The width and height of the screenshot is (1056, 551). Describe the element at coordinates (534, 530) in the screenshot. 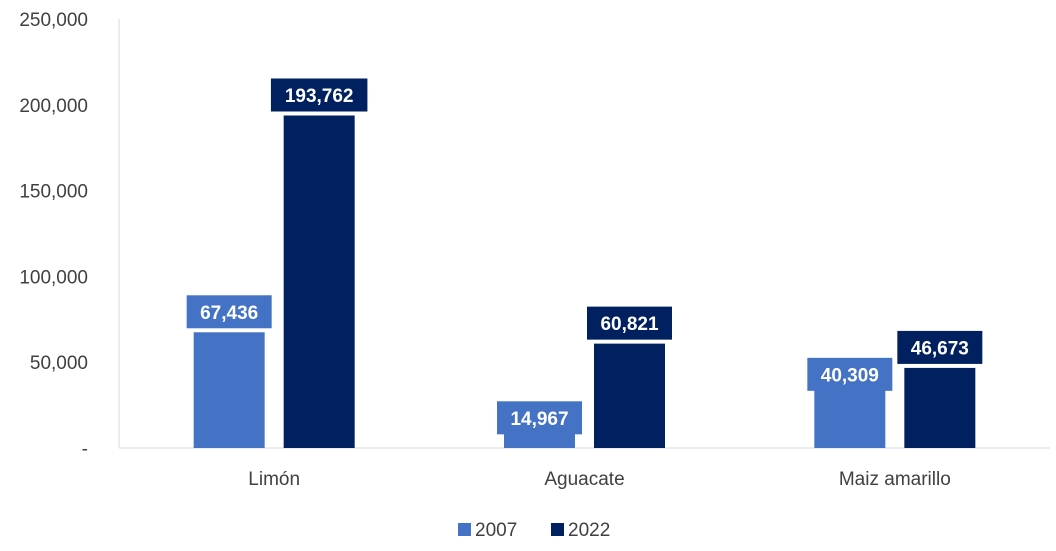

I see `legend: 2007 2022` at that location.